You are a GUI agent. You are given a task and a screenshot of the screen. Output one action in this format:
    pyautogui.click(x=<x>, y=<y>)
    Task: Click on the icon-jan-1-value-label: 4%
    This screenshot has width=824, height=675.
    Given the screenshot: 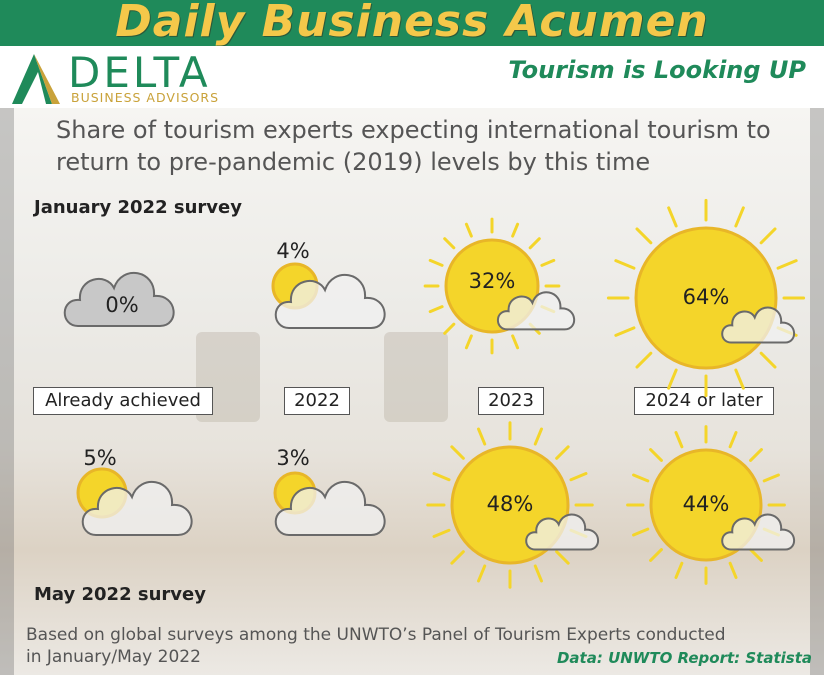 What is the action you would take?
    pyautogui.click(x=292, y=251)
    